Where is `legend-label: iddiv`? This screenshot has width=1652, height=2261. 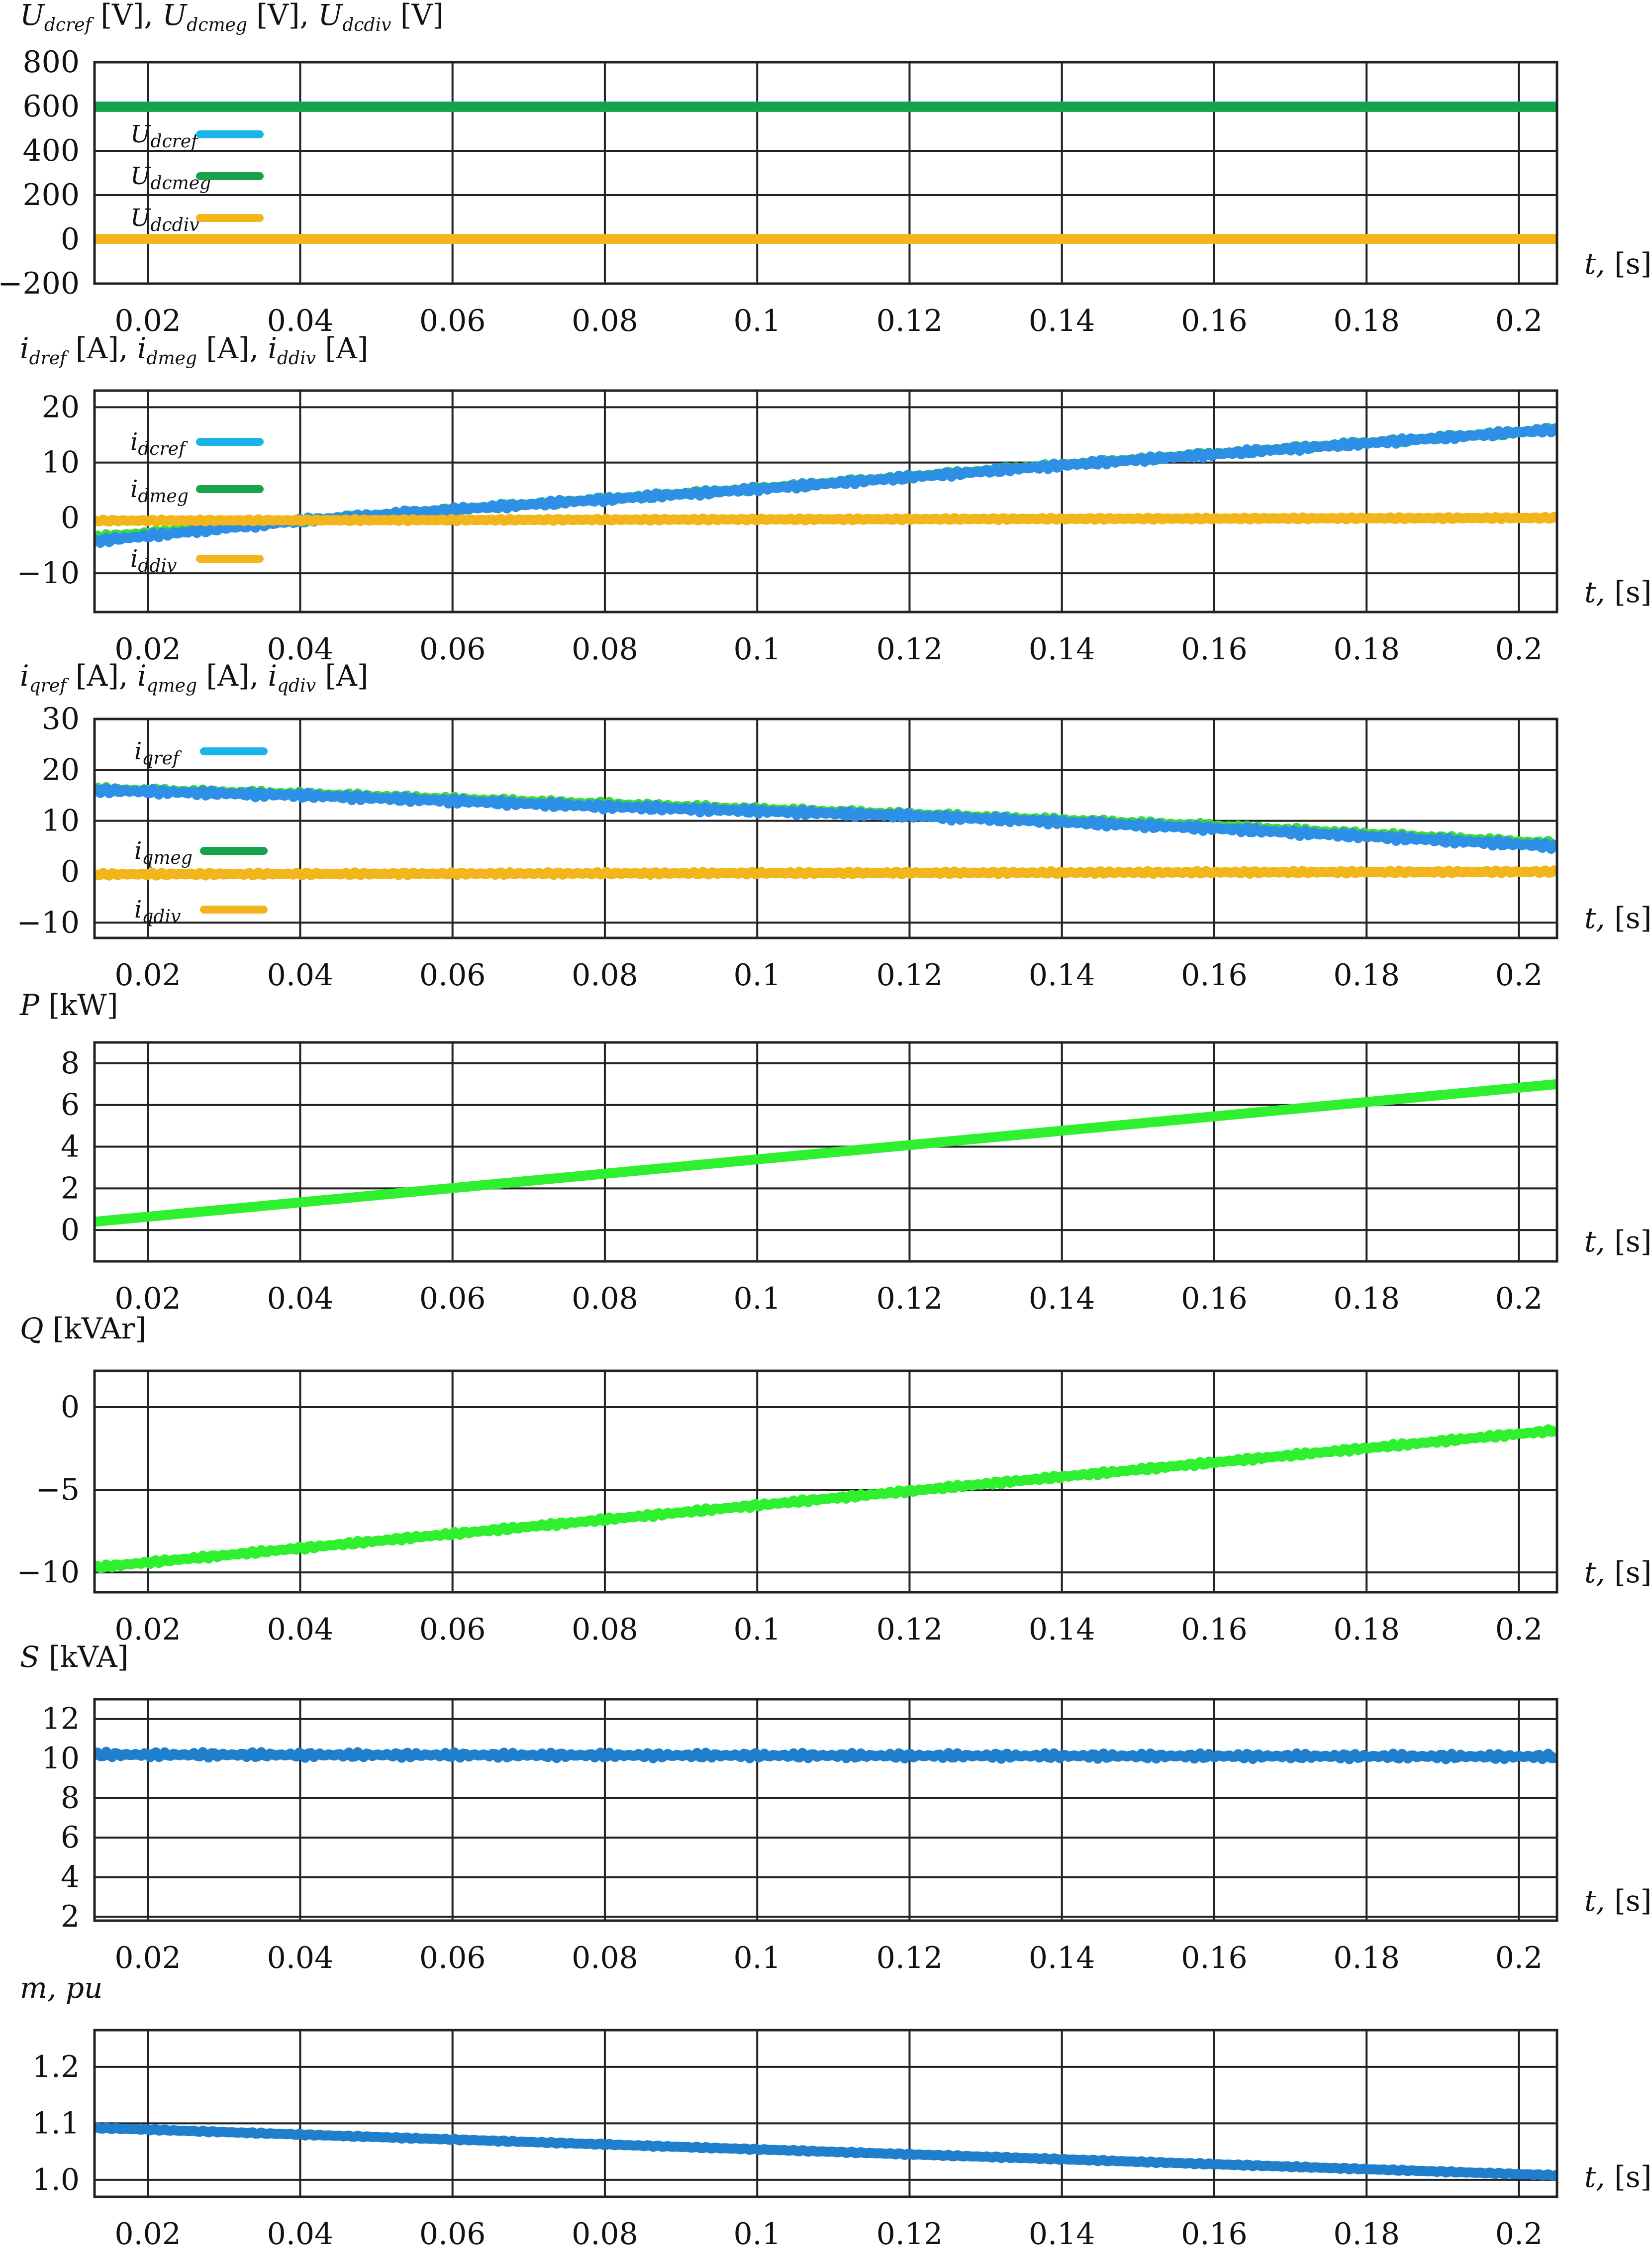
legend-label: iddiv is located at coordinates (153, 561).